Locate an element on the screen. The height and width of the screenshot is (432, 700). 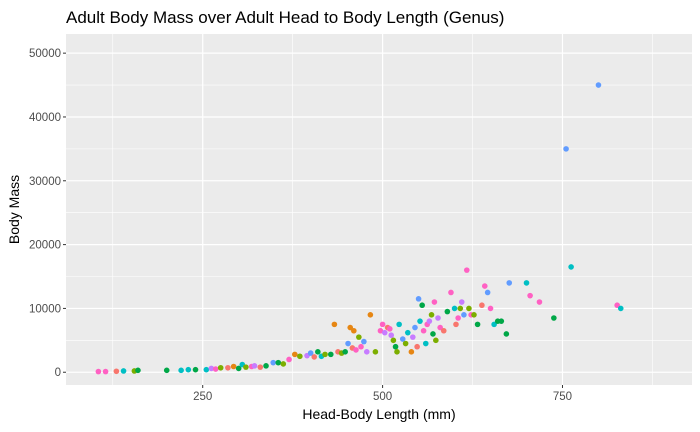
y-axis-title: Body Mass is located at coordinates (14, 209).